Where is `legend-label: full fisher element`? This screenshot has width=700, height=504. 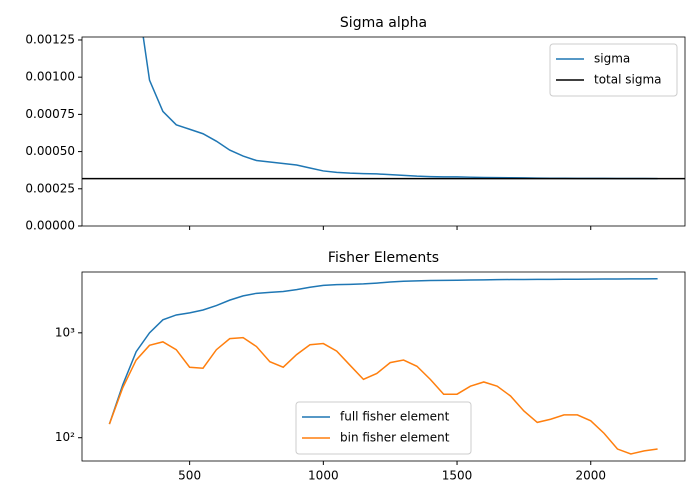
legend-label: full fisher element is located at coordinates (395, 417).